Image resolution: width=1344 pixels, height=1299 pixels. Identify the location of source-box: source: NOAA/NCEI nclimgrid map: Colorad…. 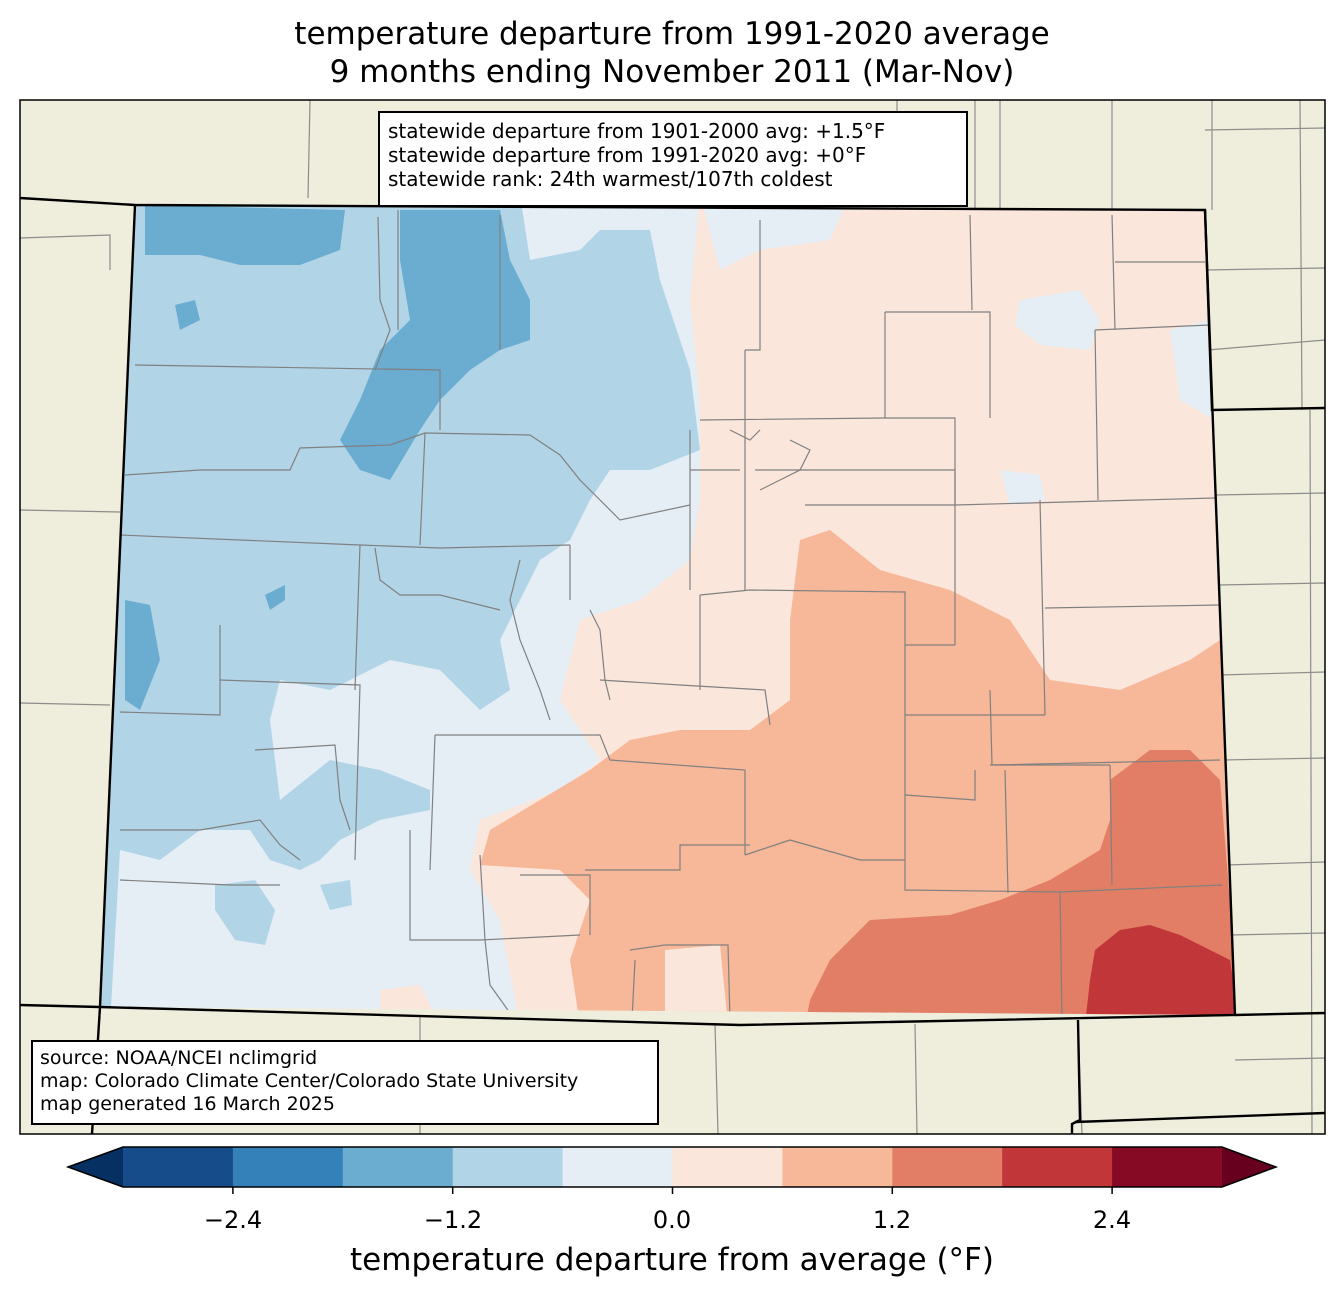
(345, 1082).